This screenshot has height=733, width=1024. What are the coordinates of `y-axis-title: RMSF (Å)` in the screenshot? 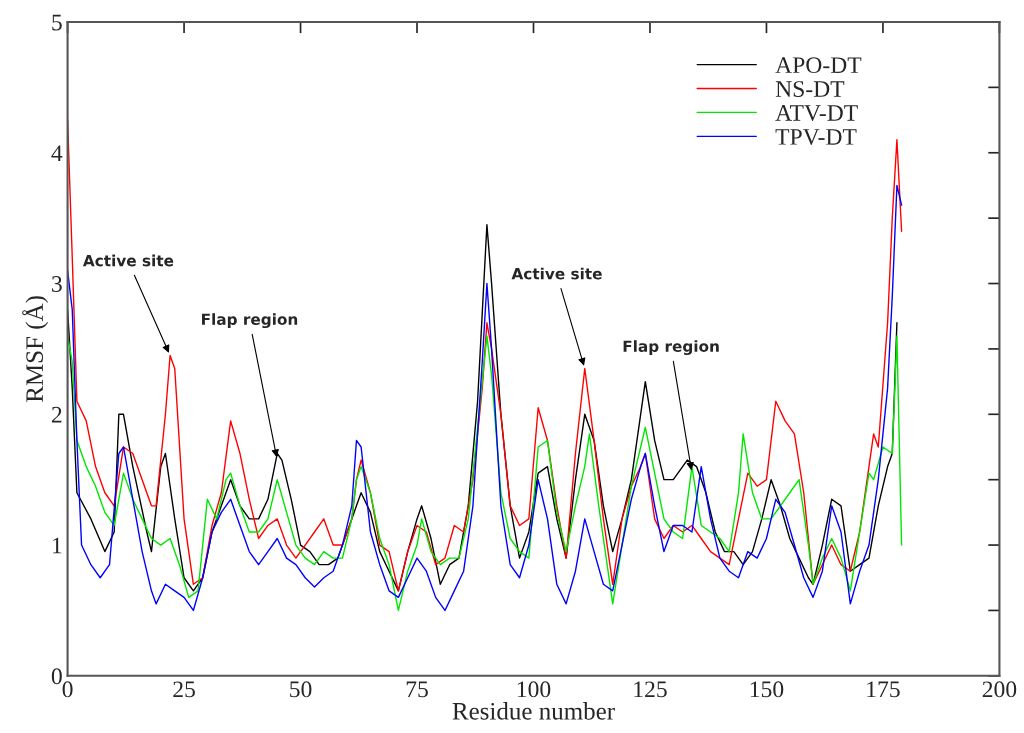 It's located at (35, 349).